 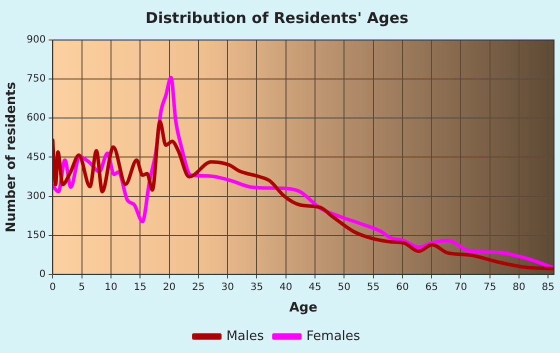 What do you see at coordinates (245, 336) in the screenshot?
I see `legend-label: Males` at bounding box center [245, 336].